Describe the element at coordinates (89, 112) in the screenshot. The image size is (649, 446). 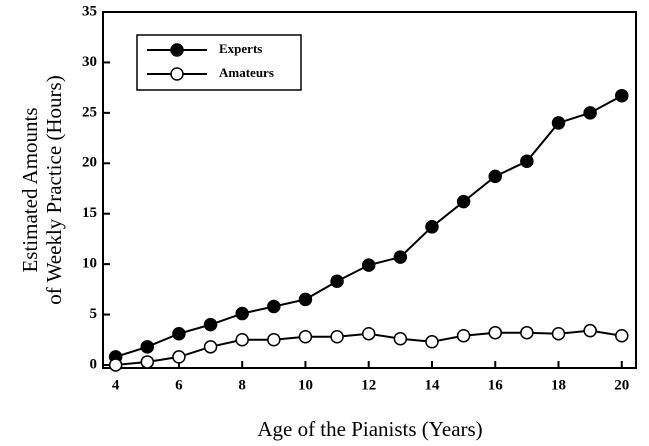
I see `y-tick-label: 25` at that location.